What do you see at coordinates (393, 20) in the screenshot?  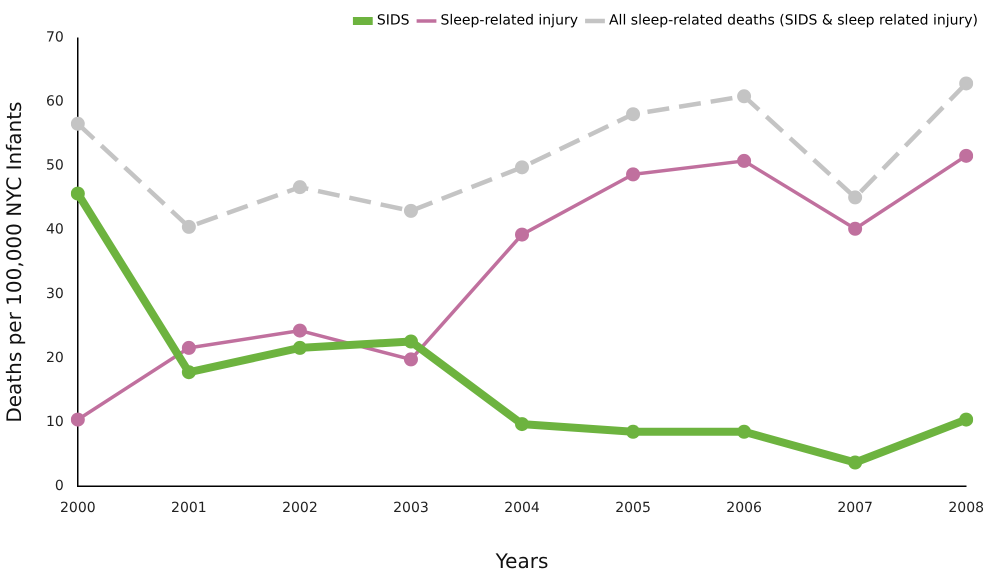 I see `legend-label: SIDS` at bounding box center [393, 20].